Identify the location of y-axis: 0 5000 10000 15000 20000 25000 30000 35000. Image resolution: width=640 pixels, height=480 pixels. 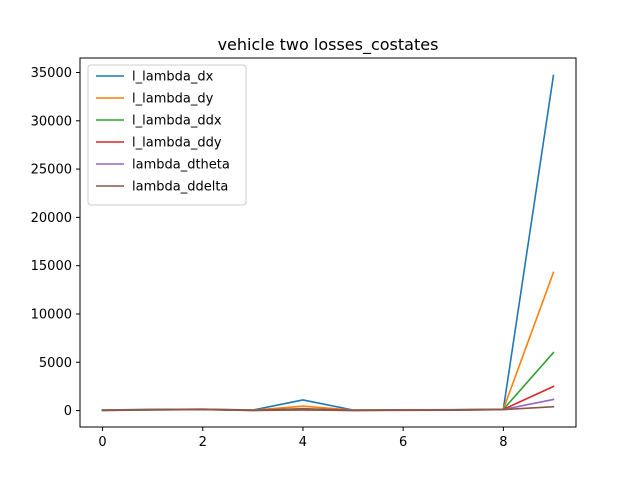
(55, 242).